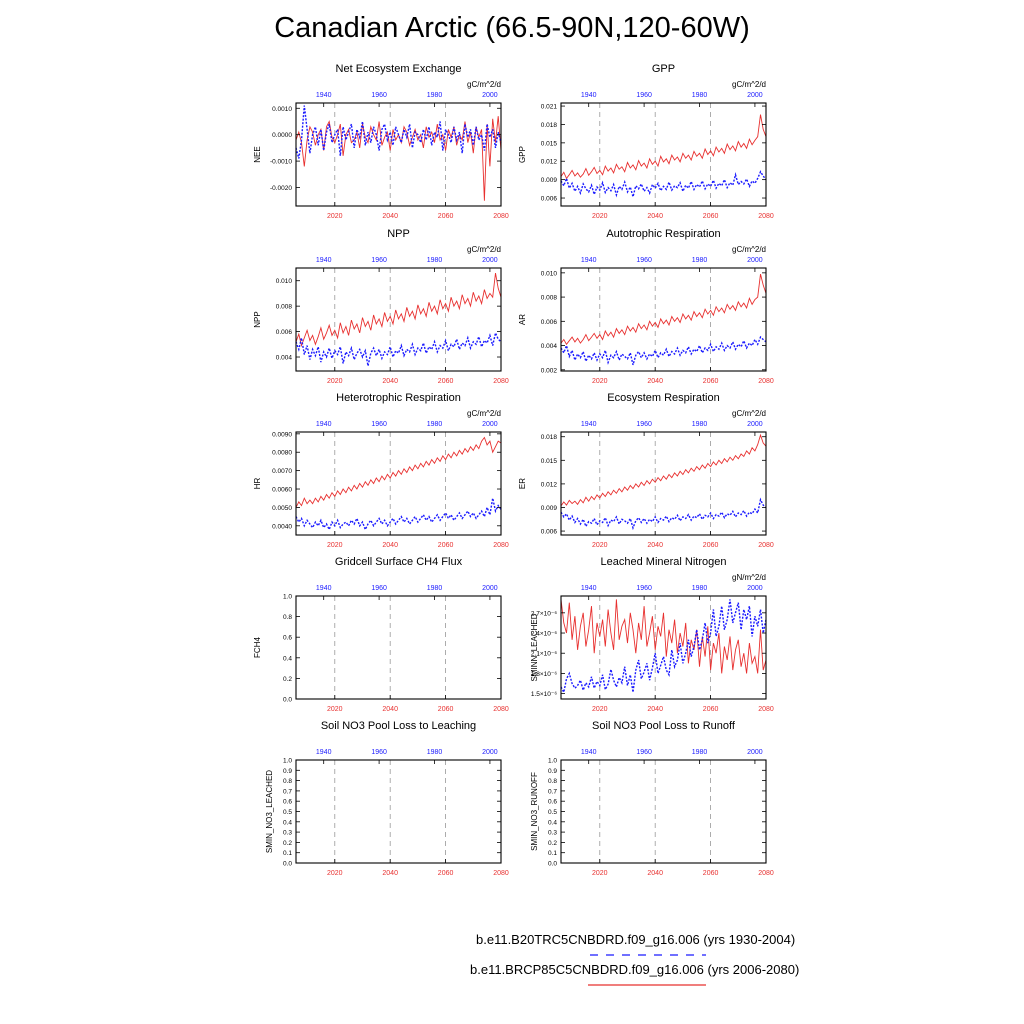  Describe the element at coordinates (600, 216) in the screenshot. I see `gpp-xtick-label-0: 2020` at that location.